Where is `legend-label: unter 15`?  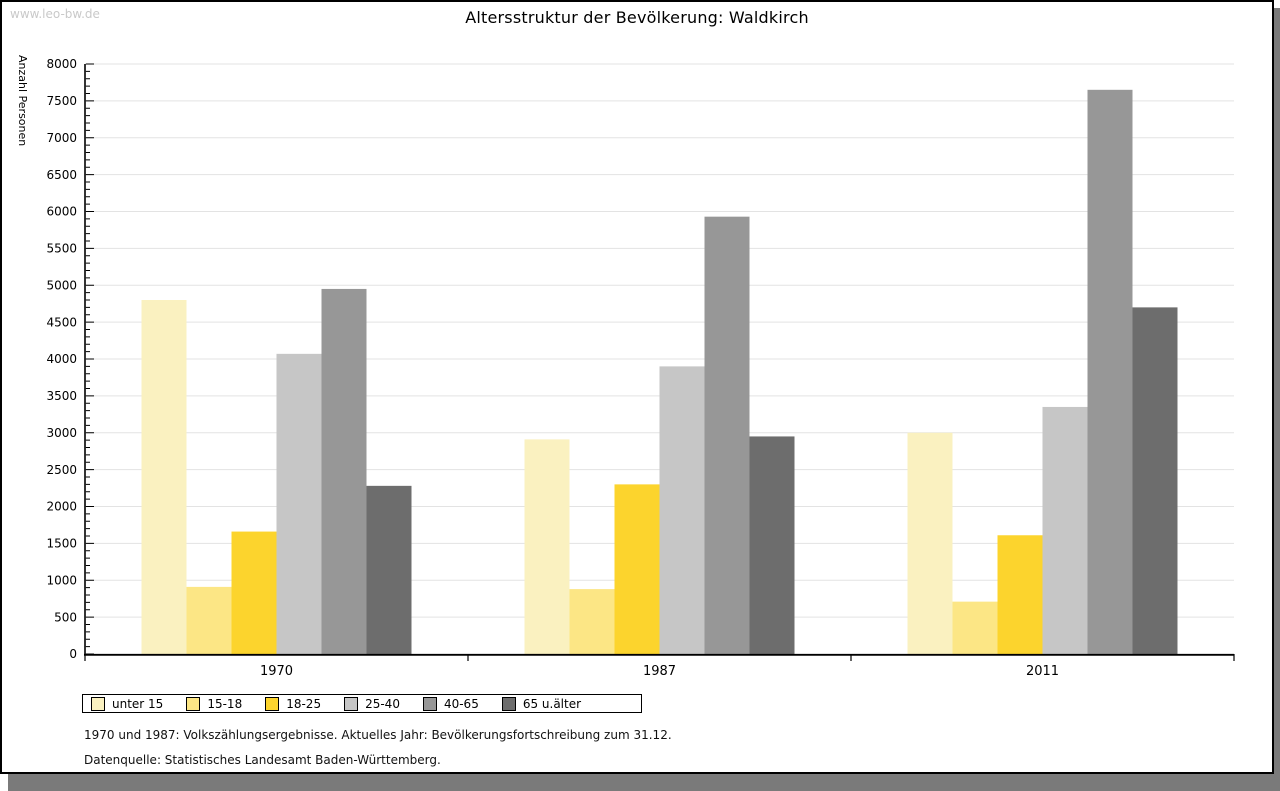
legend-label: unter 15 is located at coordinates (138, 703).